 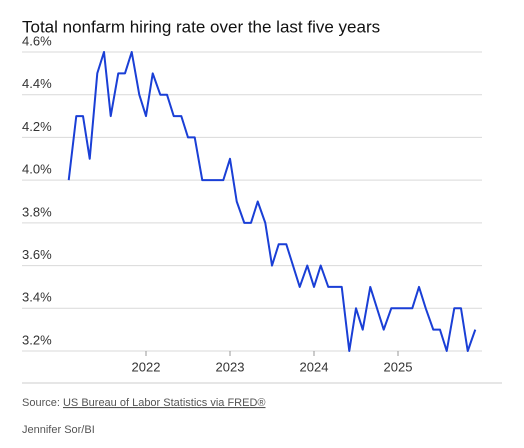 What do you see at coordinates (230, 366) in the screenshot?
I see `x-tick-label: 2023` at bounding box center [230, 366].